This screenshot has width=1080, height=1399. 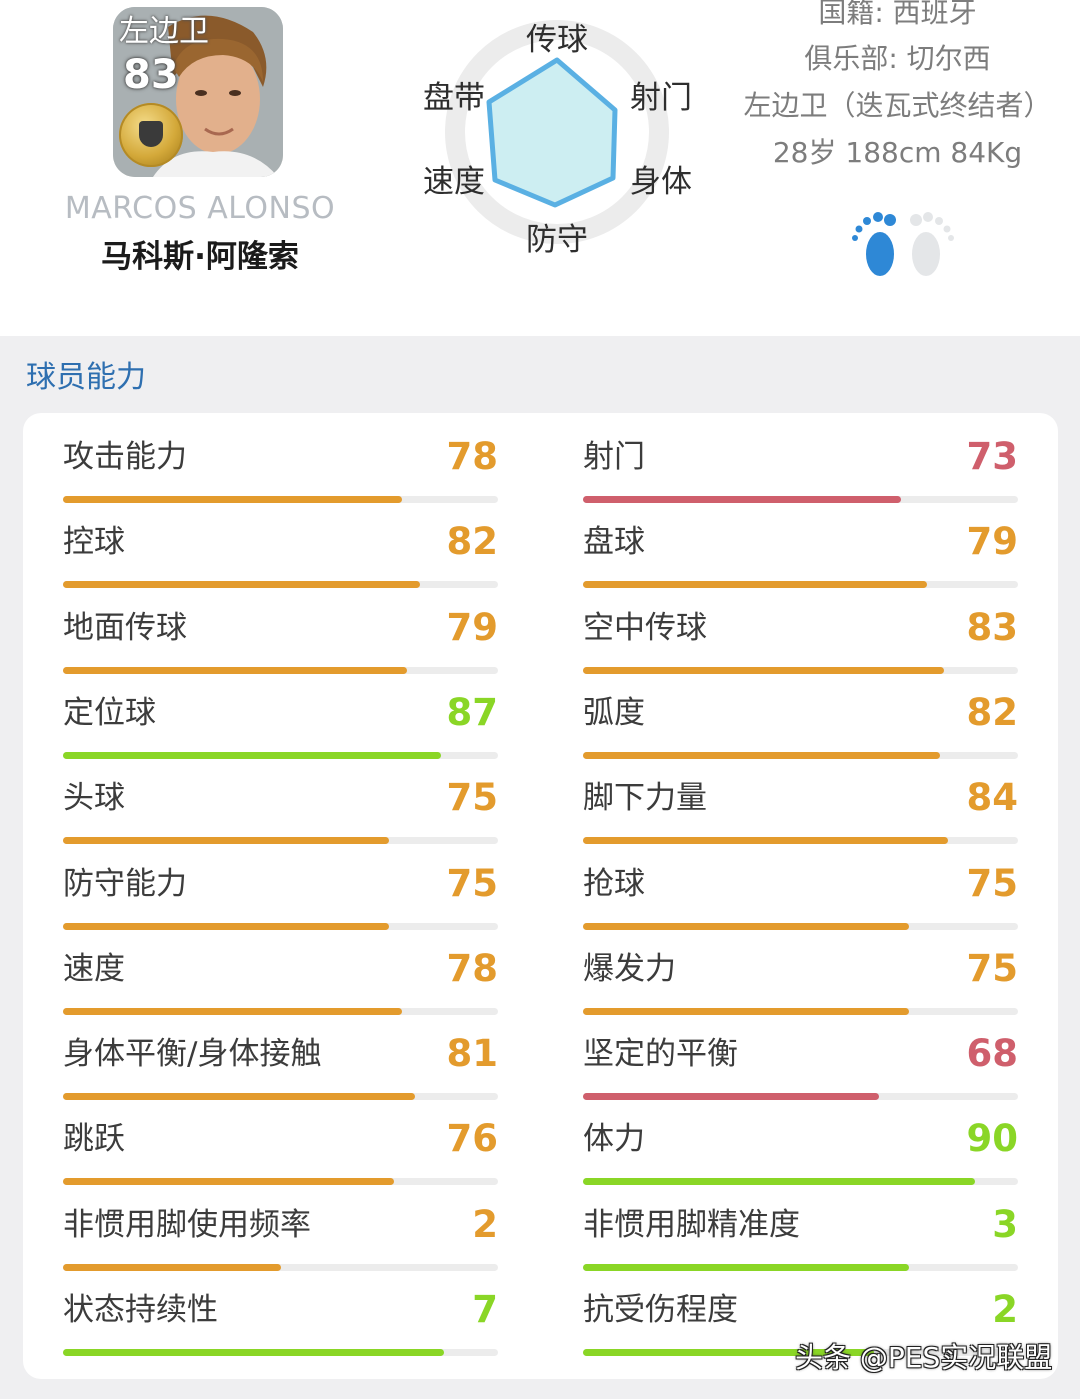 I want to click on ability-radar: 传球 射门 身体 防守 速度 盘带, so click(x=557, y=139).